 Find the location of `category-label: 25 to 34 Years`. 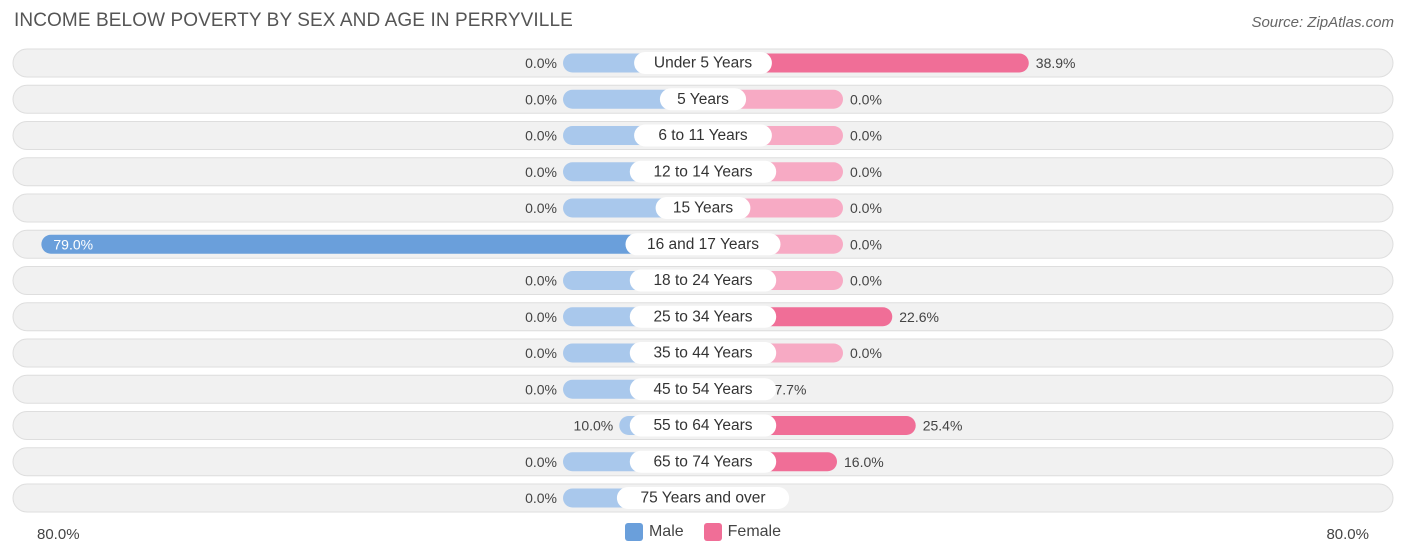

category-label: 25 to 34 Years is located at coordinates (702, 316).